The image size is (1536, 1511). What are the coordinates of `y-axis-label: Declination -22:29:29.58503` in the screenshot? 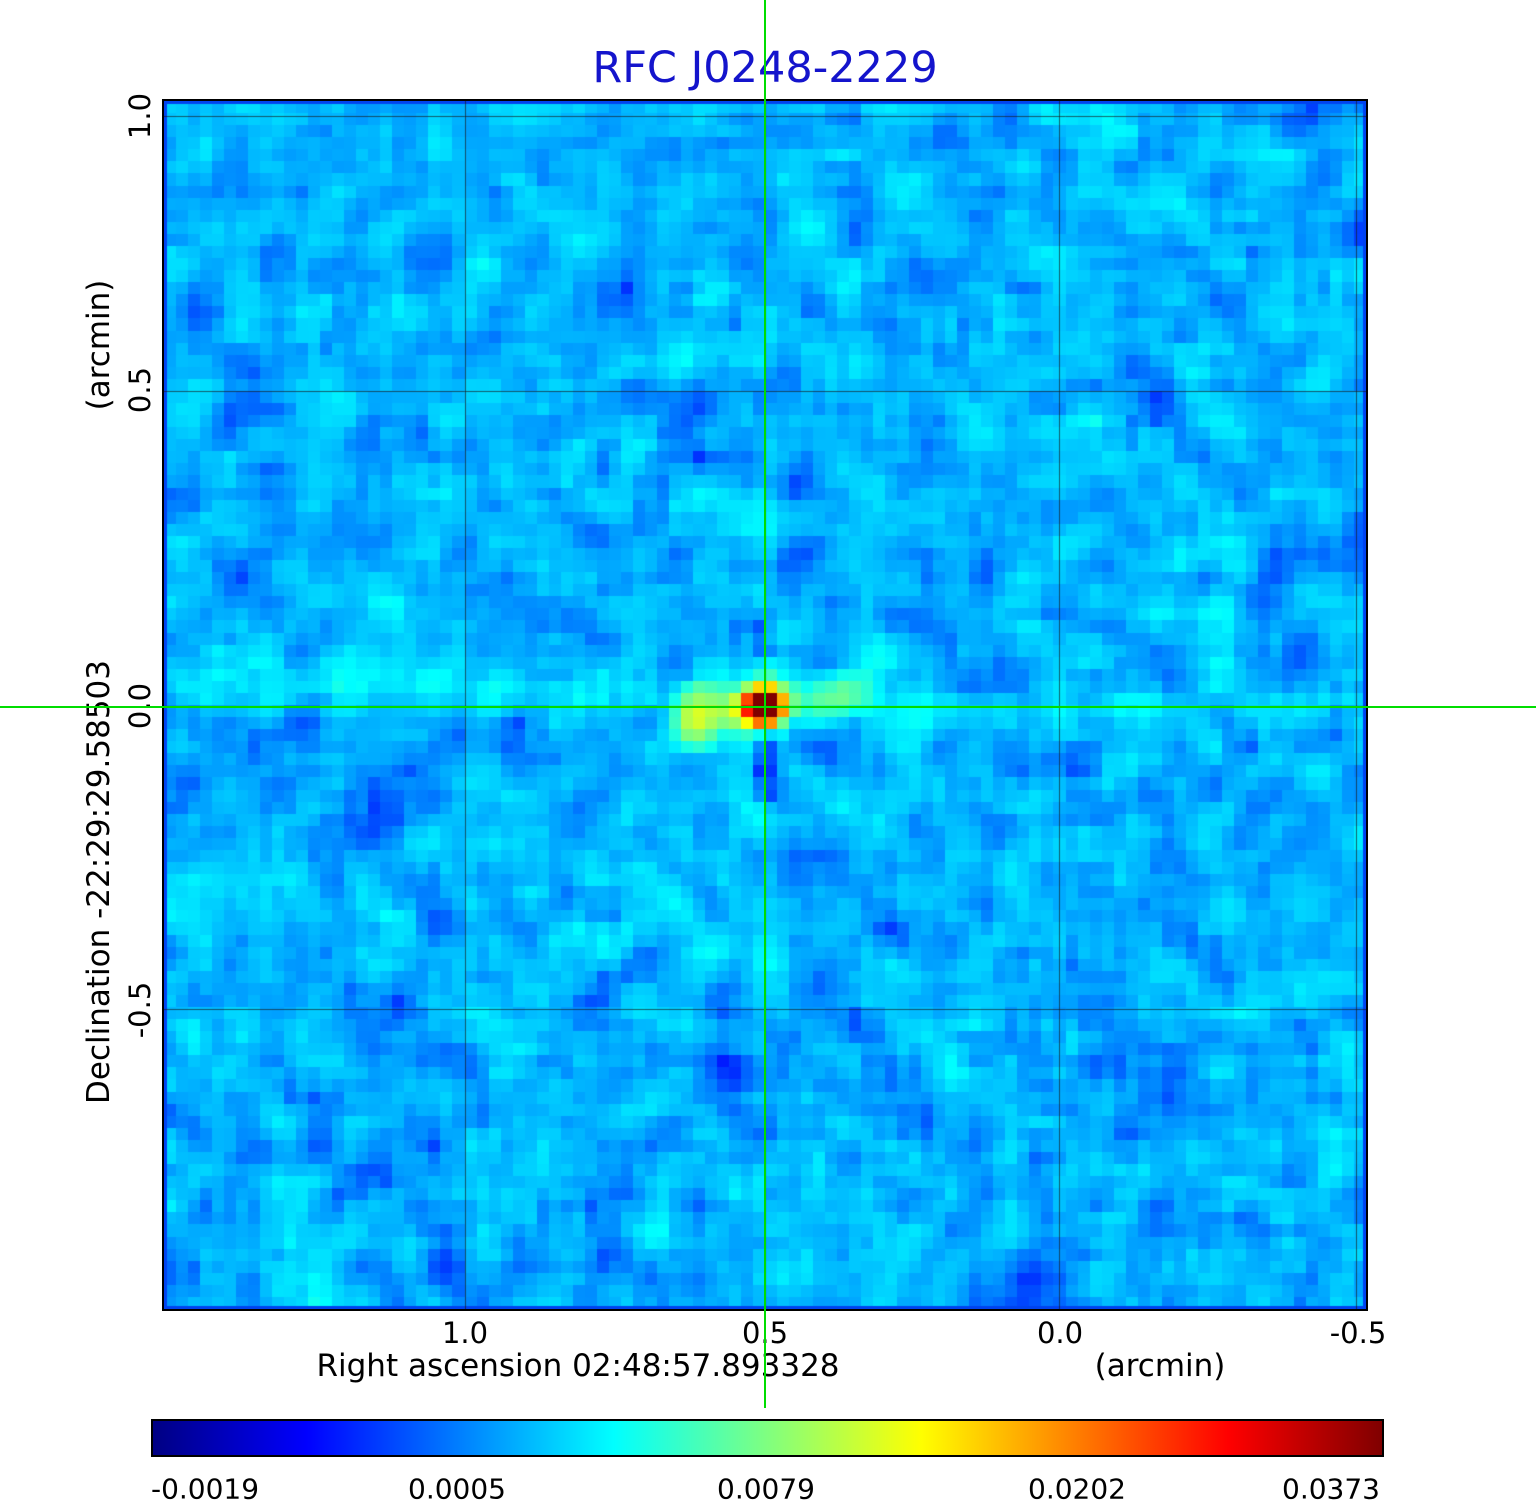 It's located at (99, 882).